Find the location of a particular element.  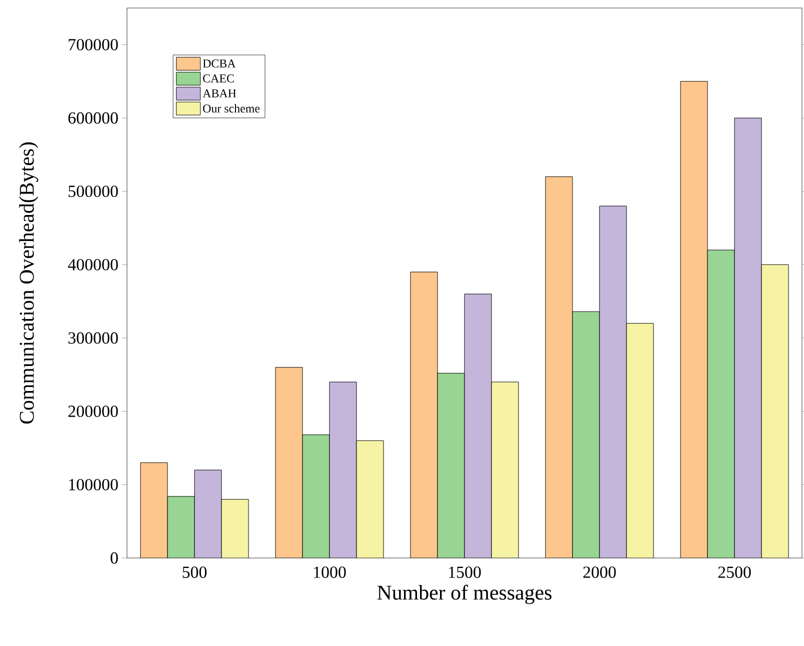

x-tick-label: 1500 is located at coordinates (465, 572).